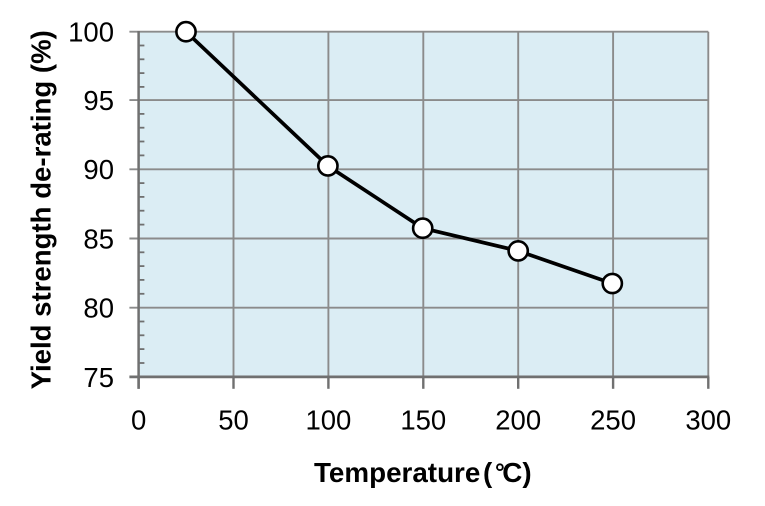 The height and width of the screenshot is (506, 765). I want to click on svg-text: 95, so click(98, 100).